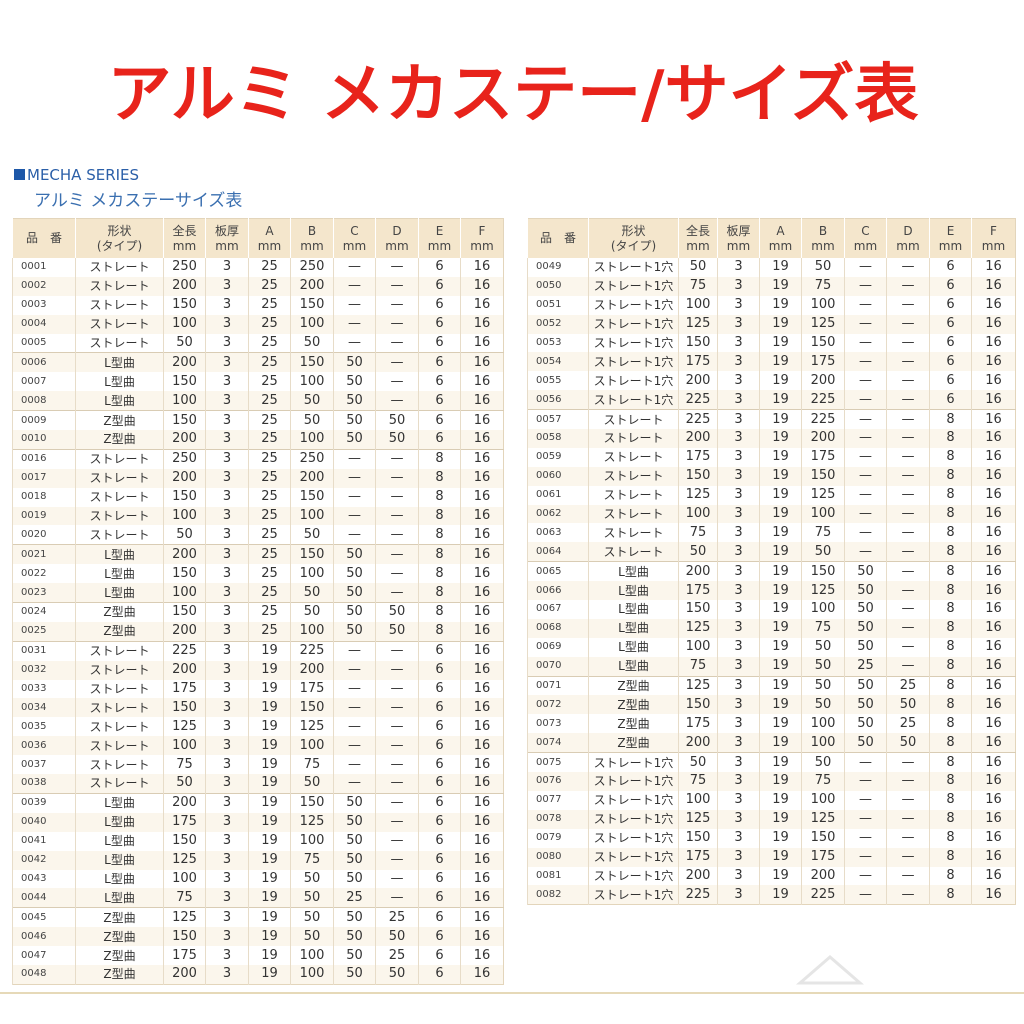 The width and height of the screenshot is (1024, 1024). What do you see at coordinates (44, 822) in the screenshot?
I see `cell-id: 0040` at bounding box center [44, 822].